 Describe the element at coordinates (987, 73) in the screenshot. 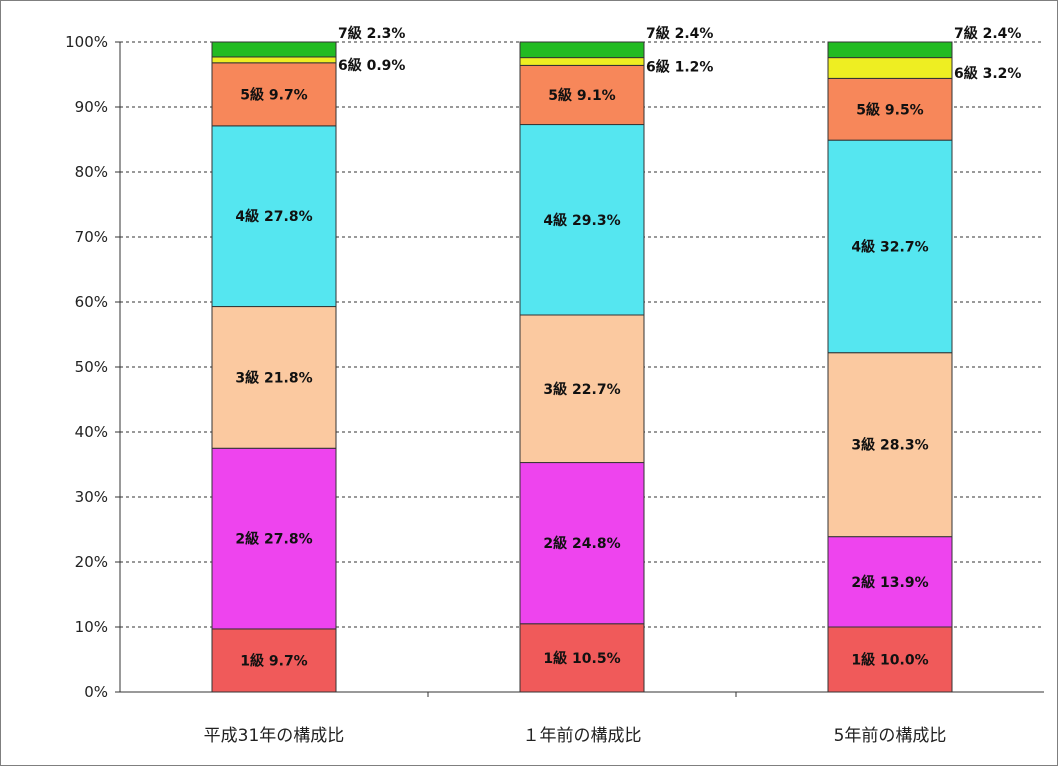

I see `data-label: 6級 3.2%` at that location.